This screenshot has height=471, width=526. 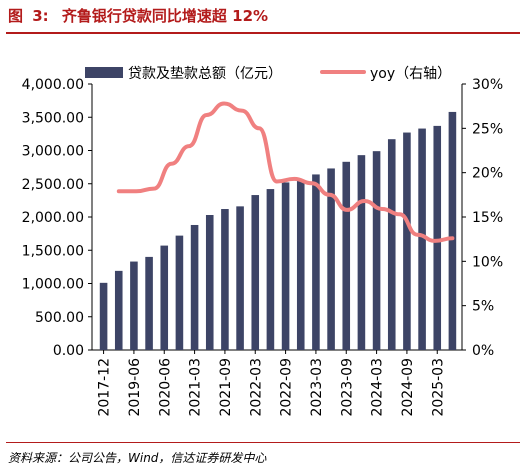 I want to click on figure-number: 3:, so click(x=40, y=16).